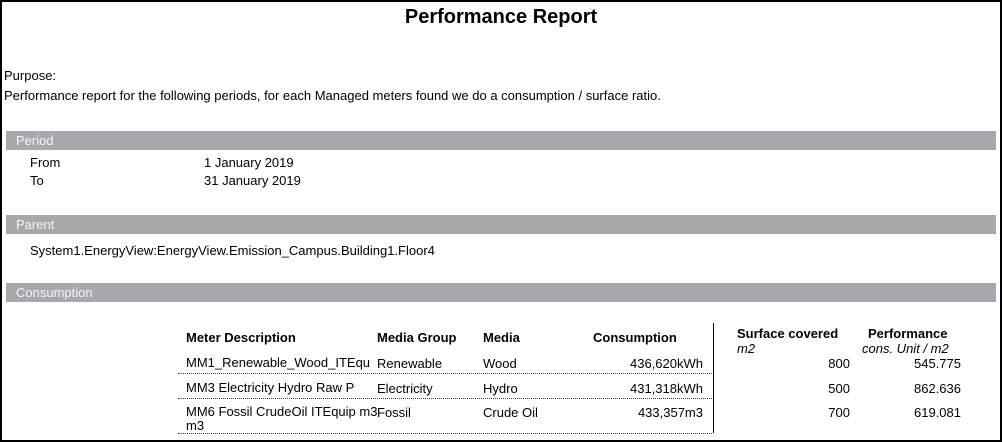 The height and width of the screenshot is (442, 1002). I want to click on table-row-2-media-group: Electricity, so click(405, 388).